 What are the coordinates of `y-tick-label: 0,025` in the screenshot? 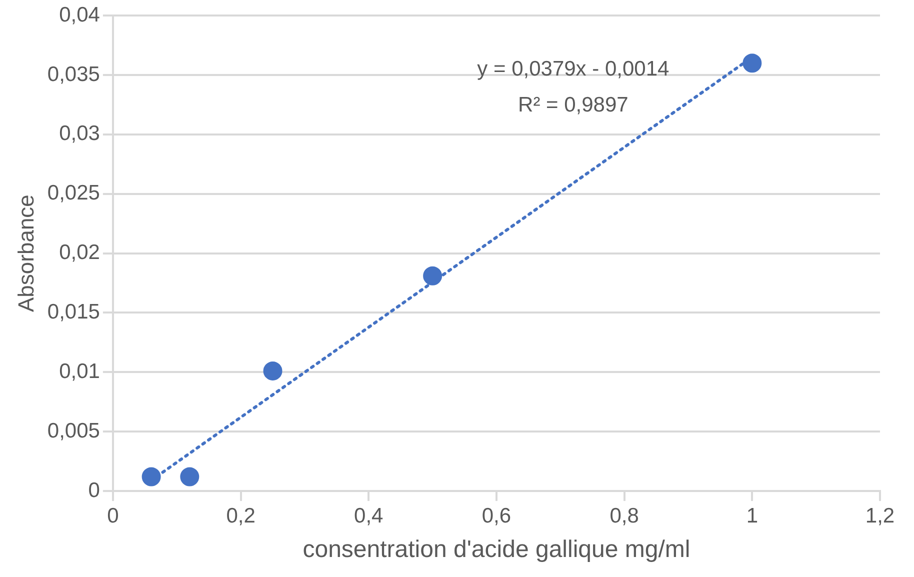 It's located at (73, 193).